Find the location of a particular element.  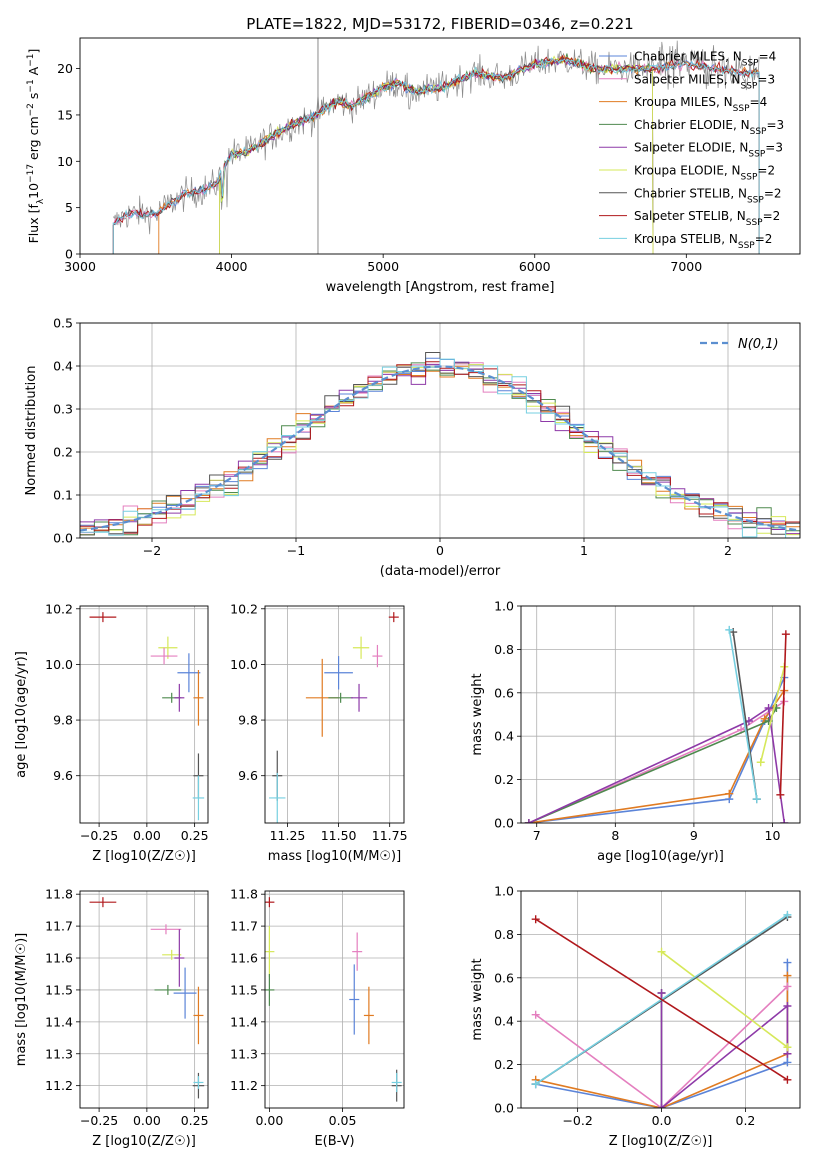

y-tick-label: 0.6 is located at coordinates (504, 692).